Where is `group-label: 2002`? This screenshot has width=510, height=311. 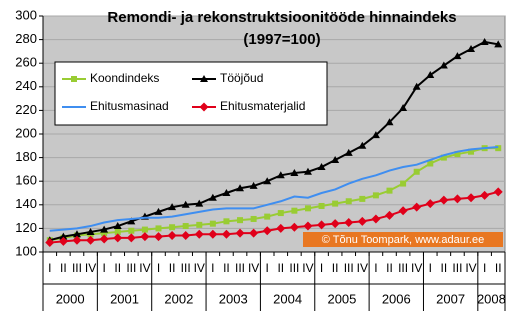
group-label: 2002 is located at coordinates (178, 298).